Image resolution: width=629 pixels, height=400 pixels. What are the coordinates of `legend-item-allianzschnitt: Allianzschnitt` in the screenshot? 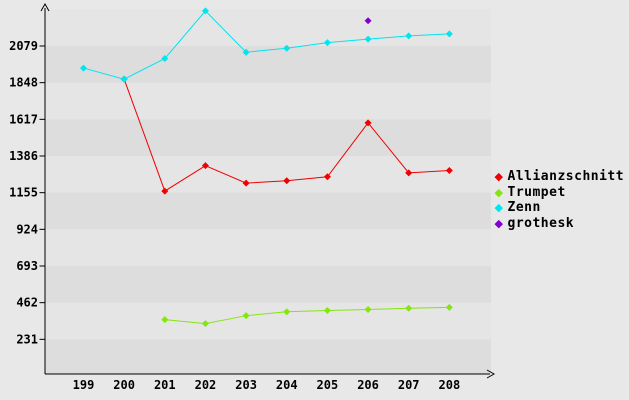 It's located at (559, 177).